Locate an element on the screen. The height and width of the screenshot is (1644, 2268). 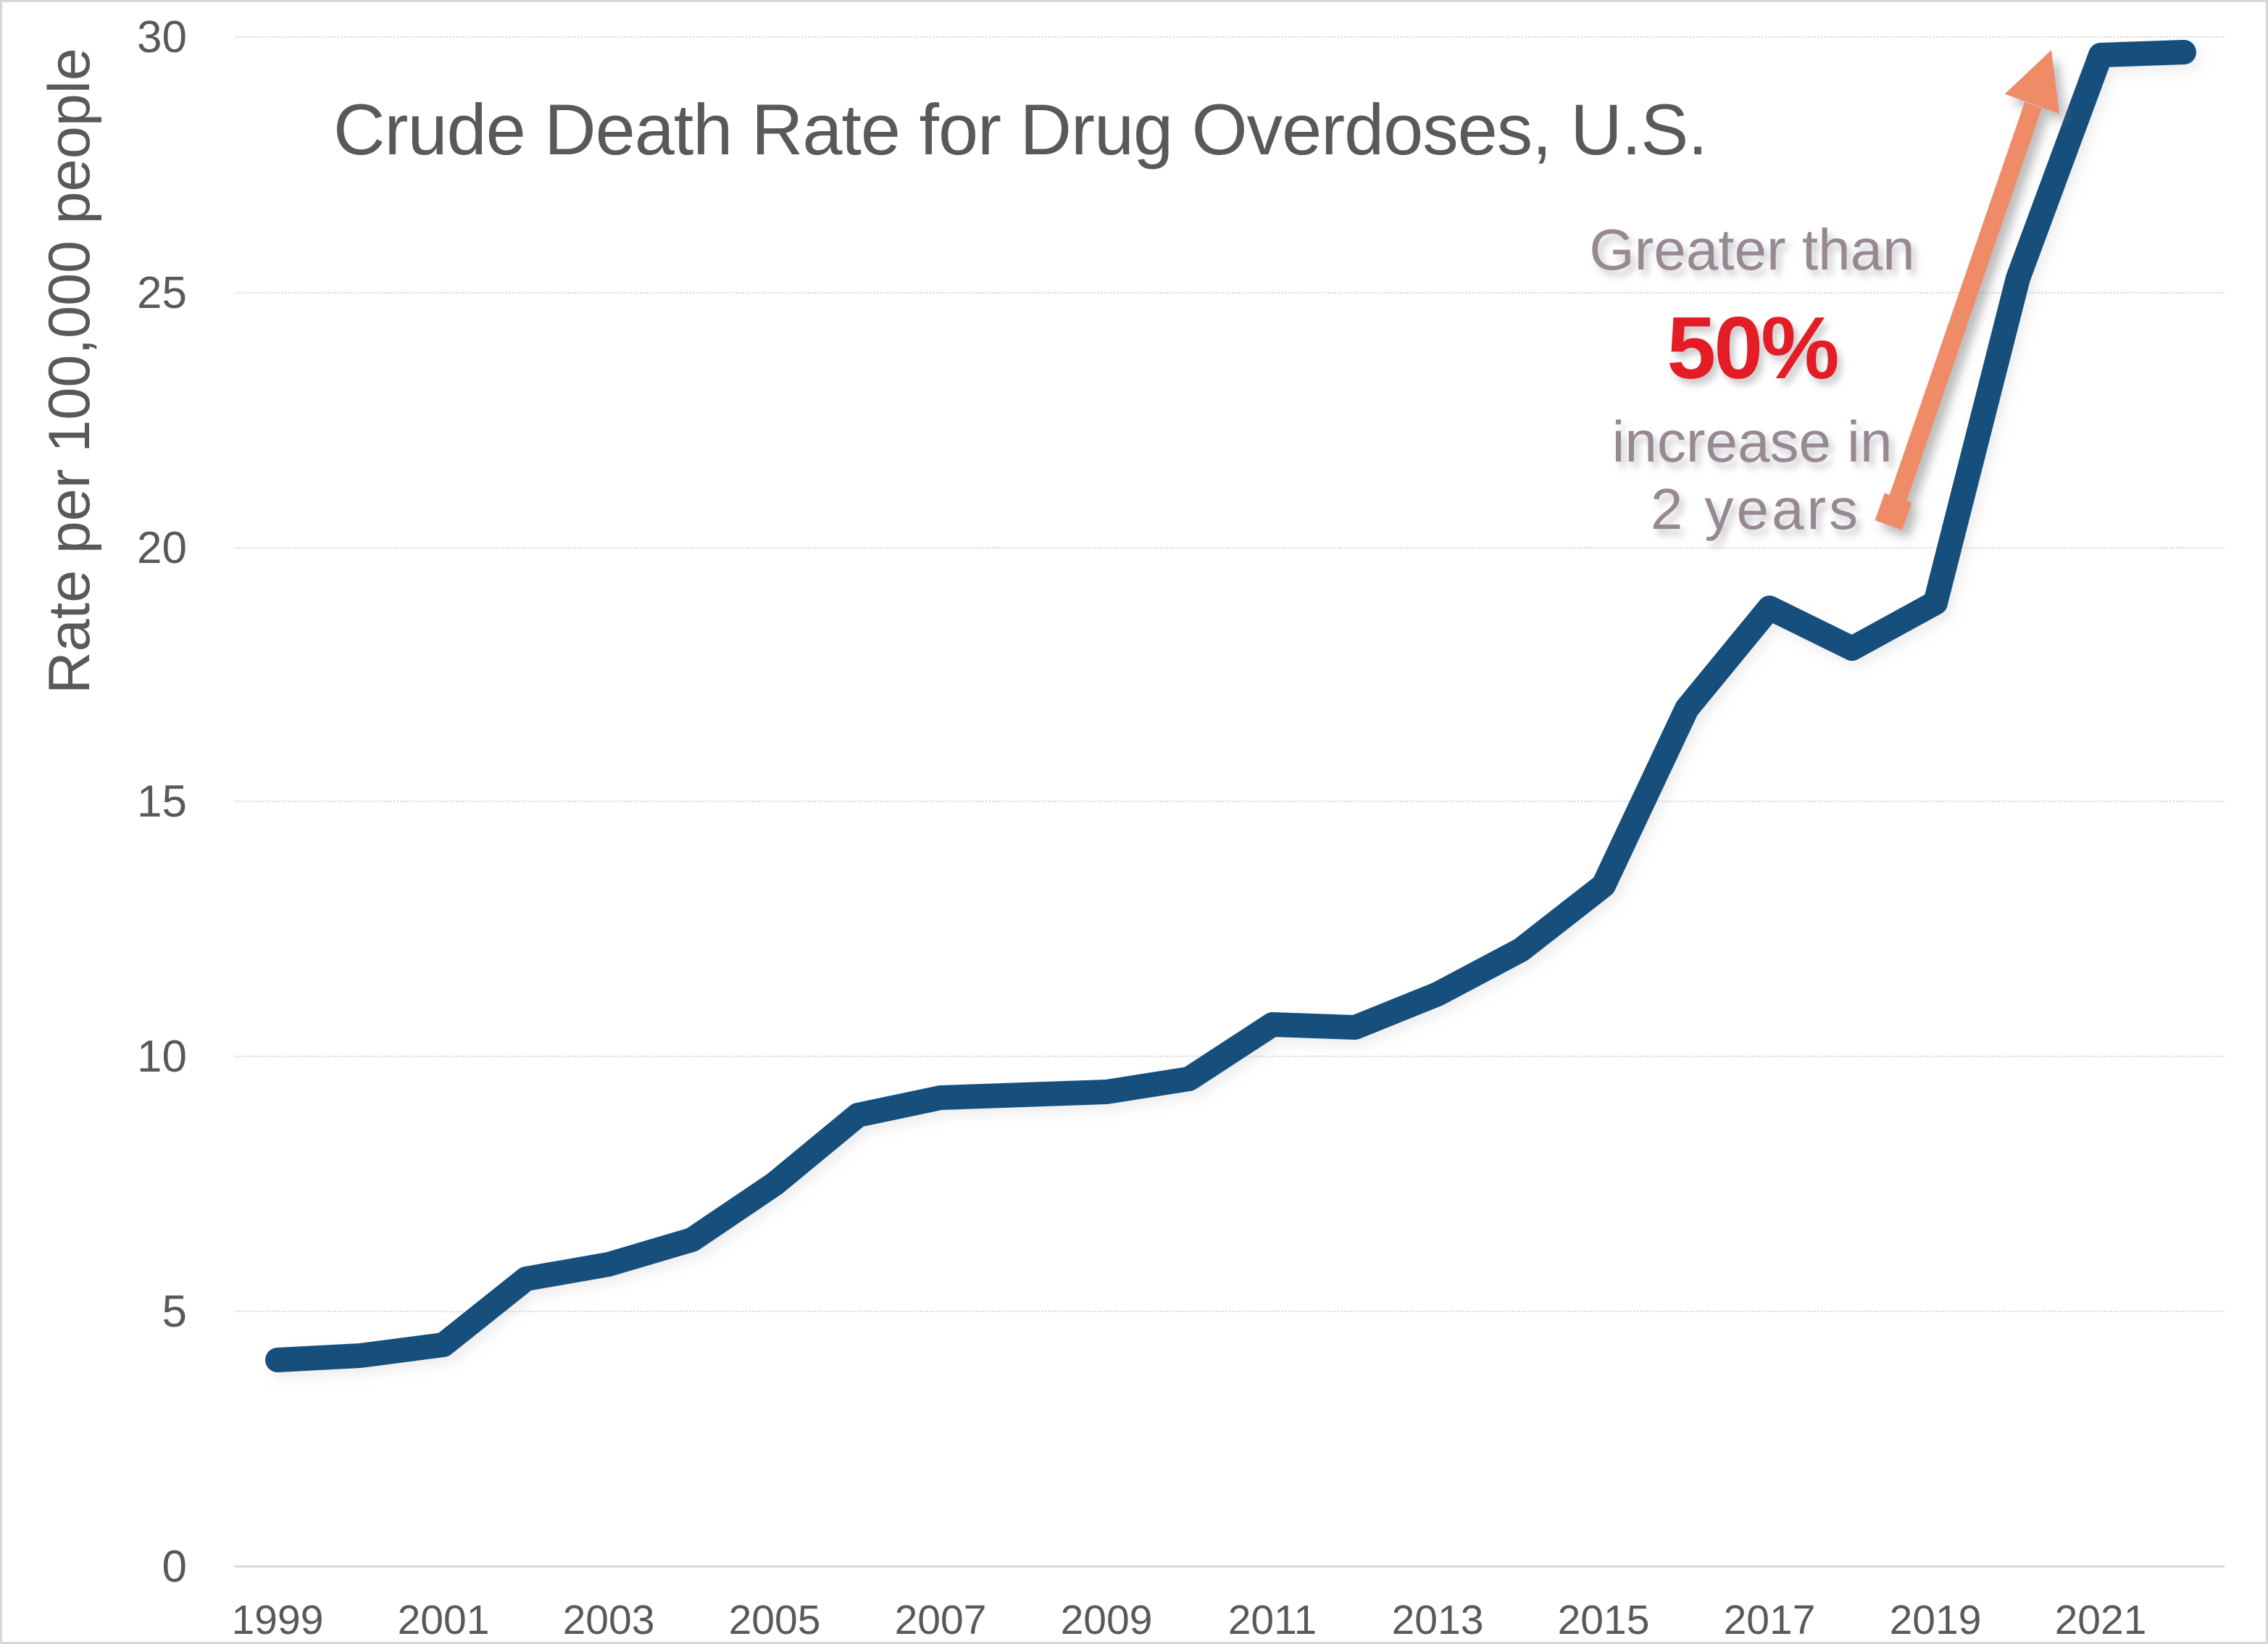
svg-text: 2019 is located at coordinates (1936, 1620).